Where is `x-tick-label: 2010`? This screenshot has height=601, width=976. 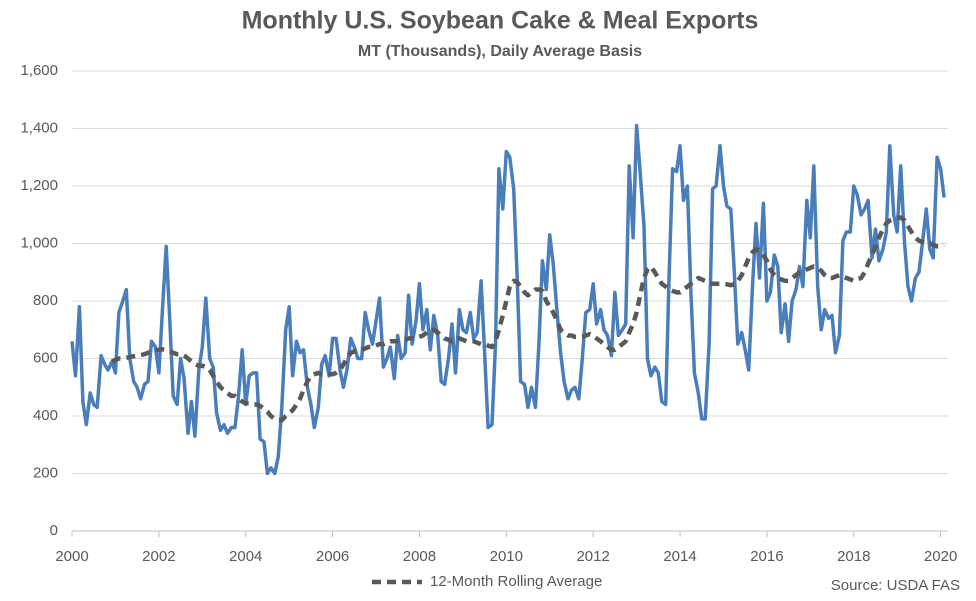 x-tick-label: 2010 is located at coordinates (506, 556).